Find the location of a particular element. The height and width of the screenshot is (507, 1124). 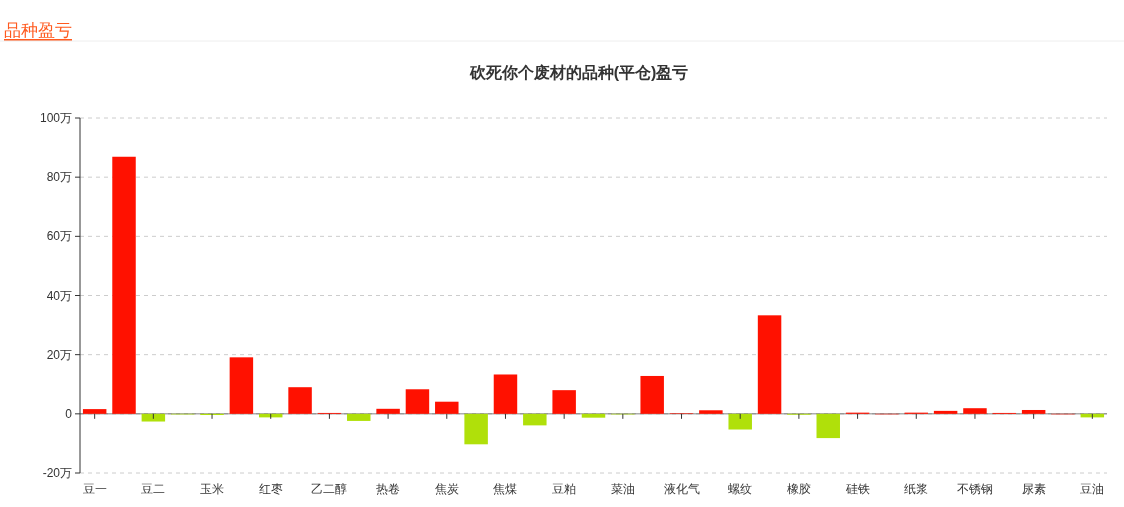

x-tick-label: 红枣 is located at coordinates (270, 489).